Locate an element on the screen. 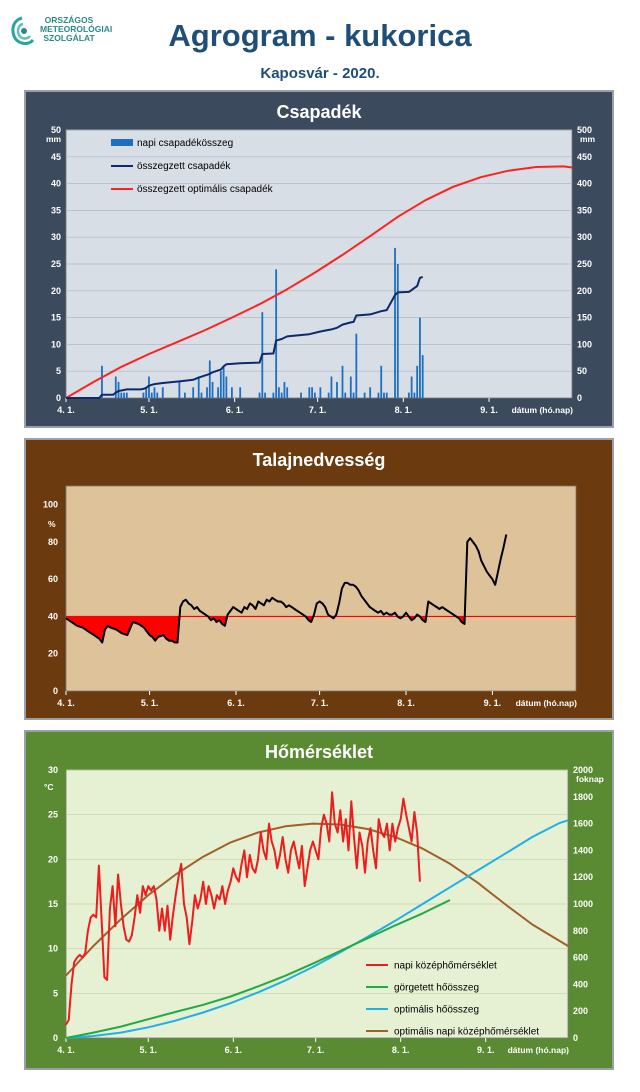  y-tick-label: 15 is located at coordinates (53, 904).